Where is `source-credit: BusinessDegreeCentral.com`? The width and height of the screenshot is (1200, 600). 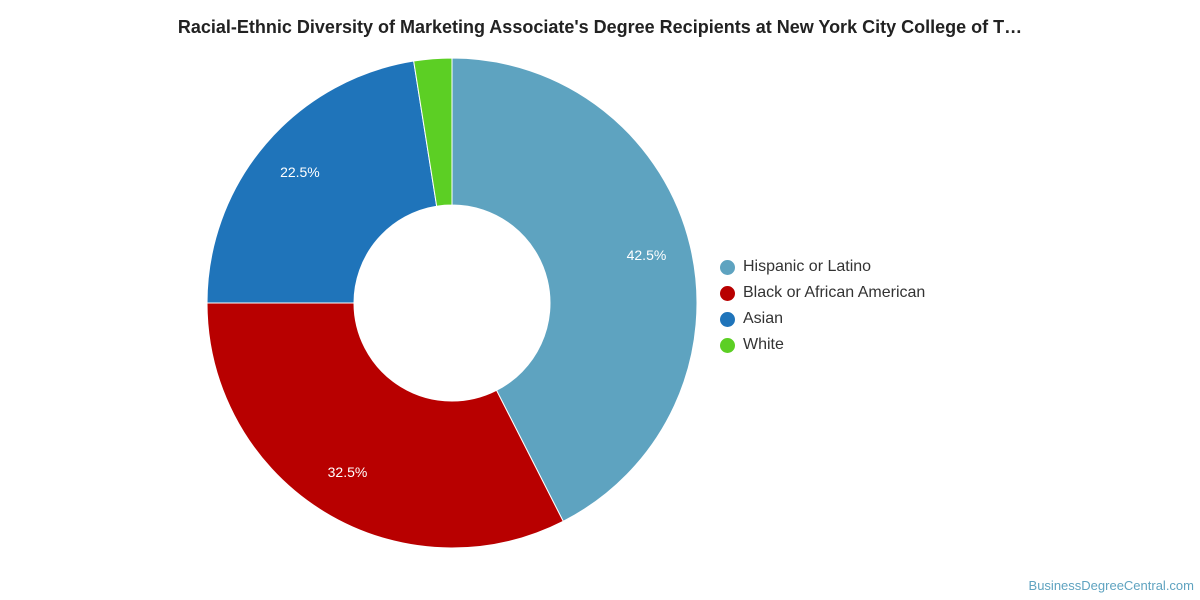 source-credit: BusinessDegreeCentral.com is located at coordinates (1111, 585).